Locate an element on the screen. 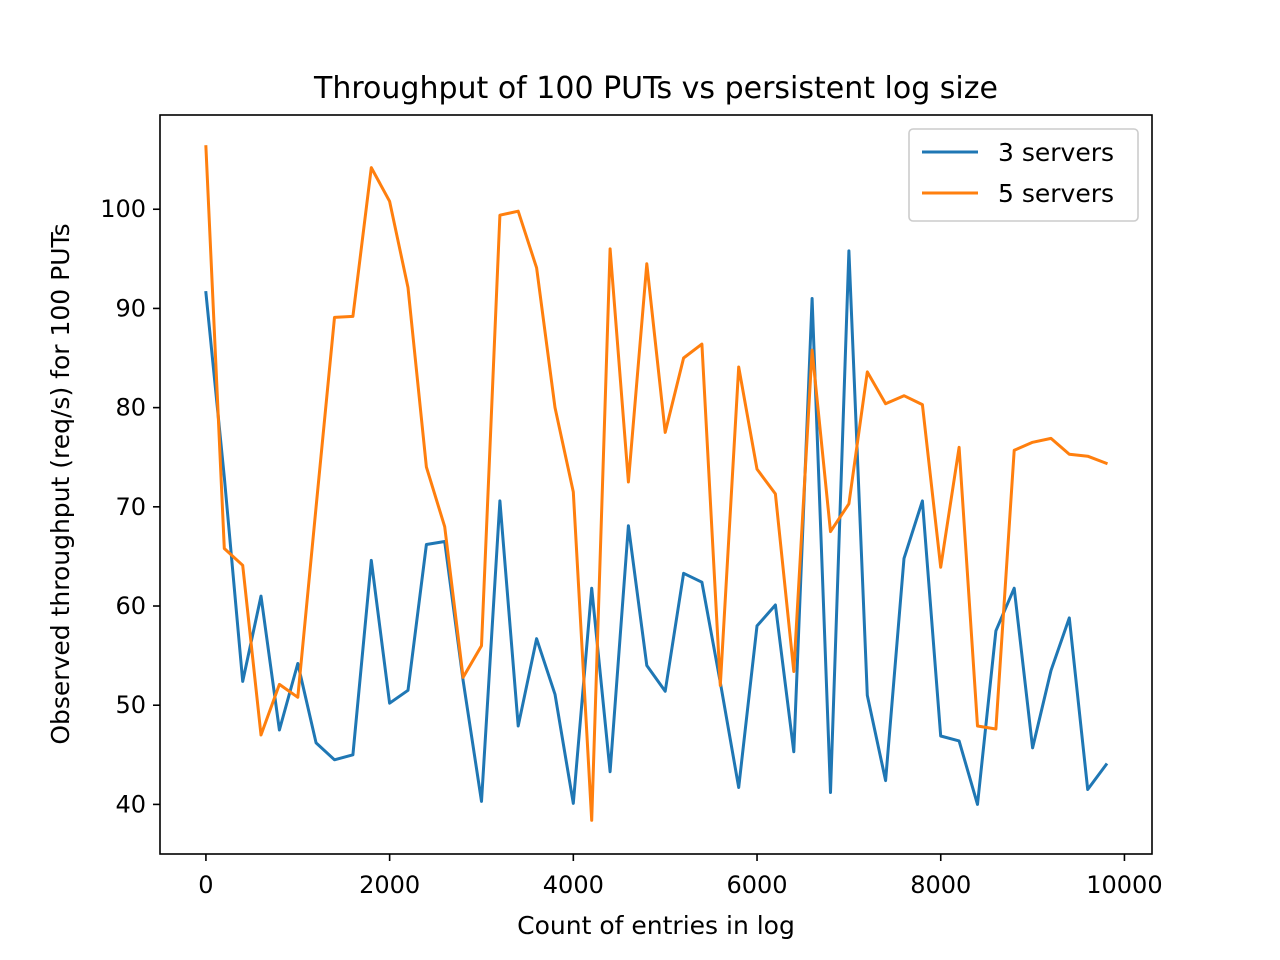 The height and width of the screenshot is (960, 1280). y-tick-label: 80 is located at coordinates (130, 408).